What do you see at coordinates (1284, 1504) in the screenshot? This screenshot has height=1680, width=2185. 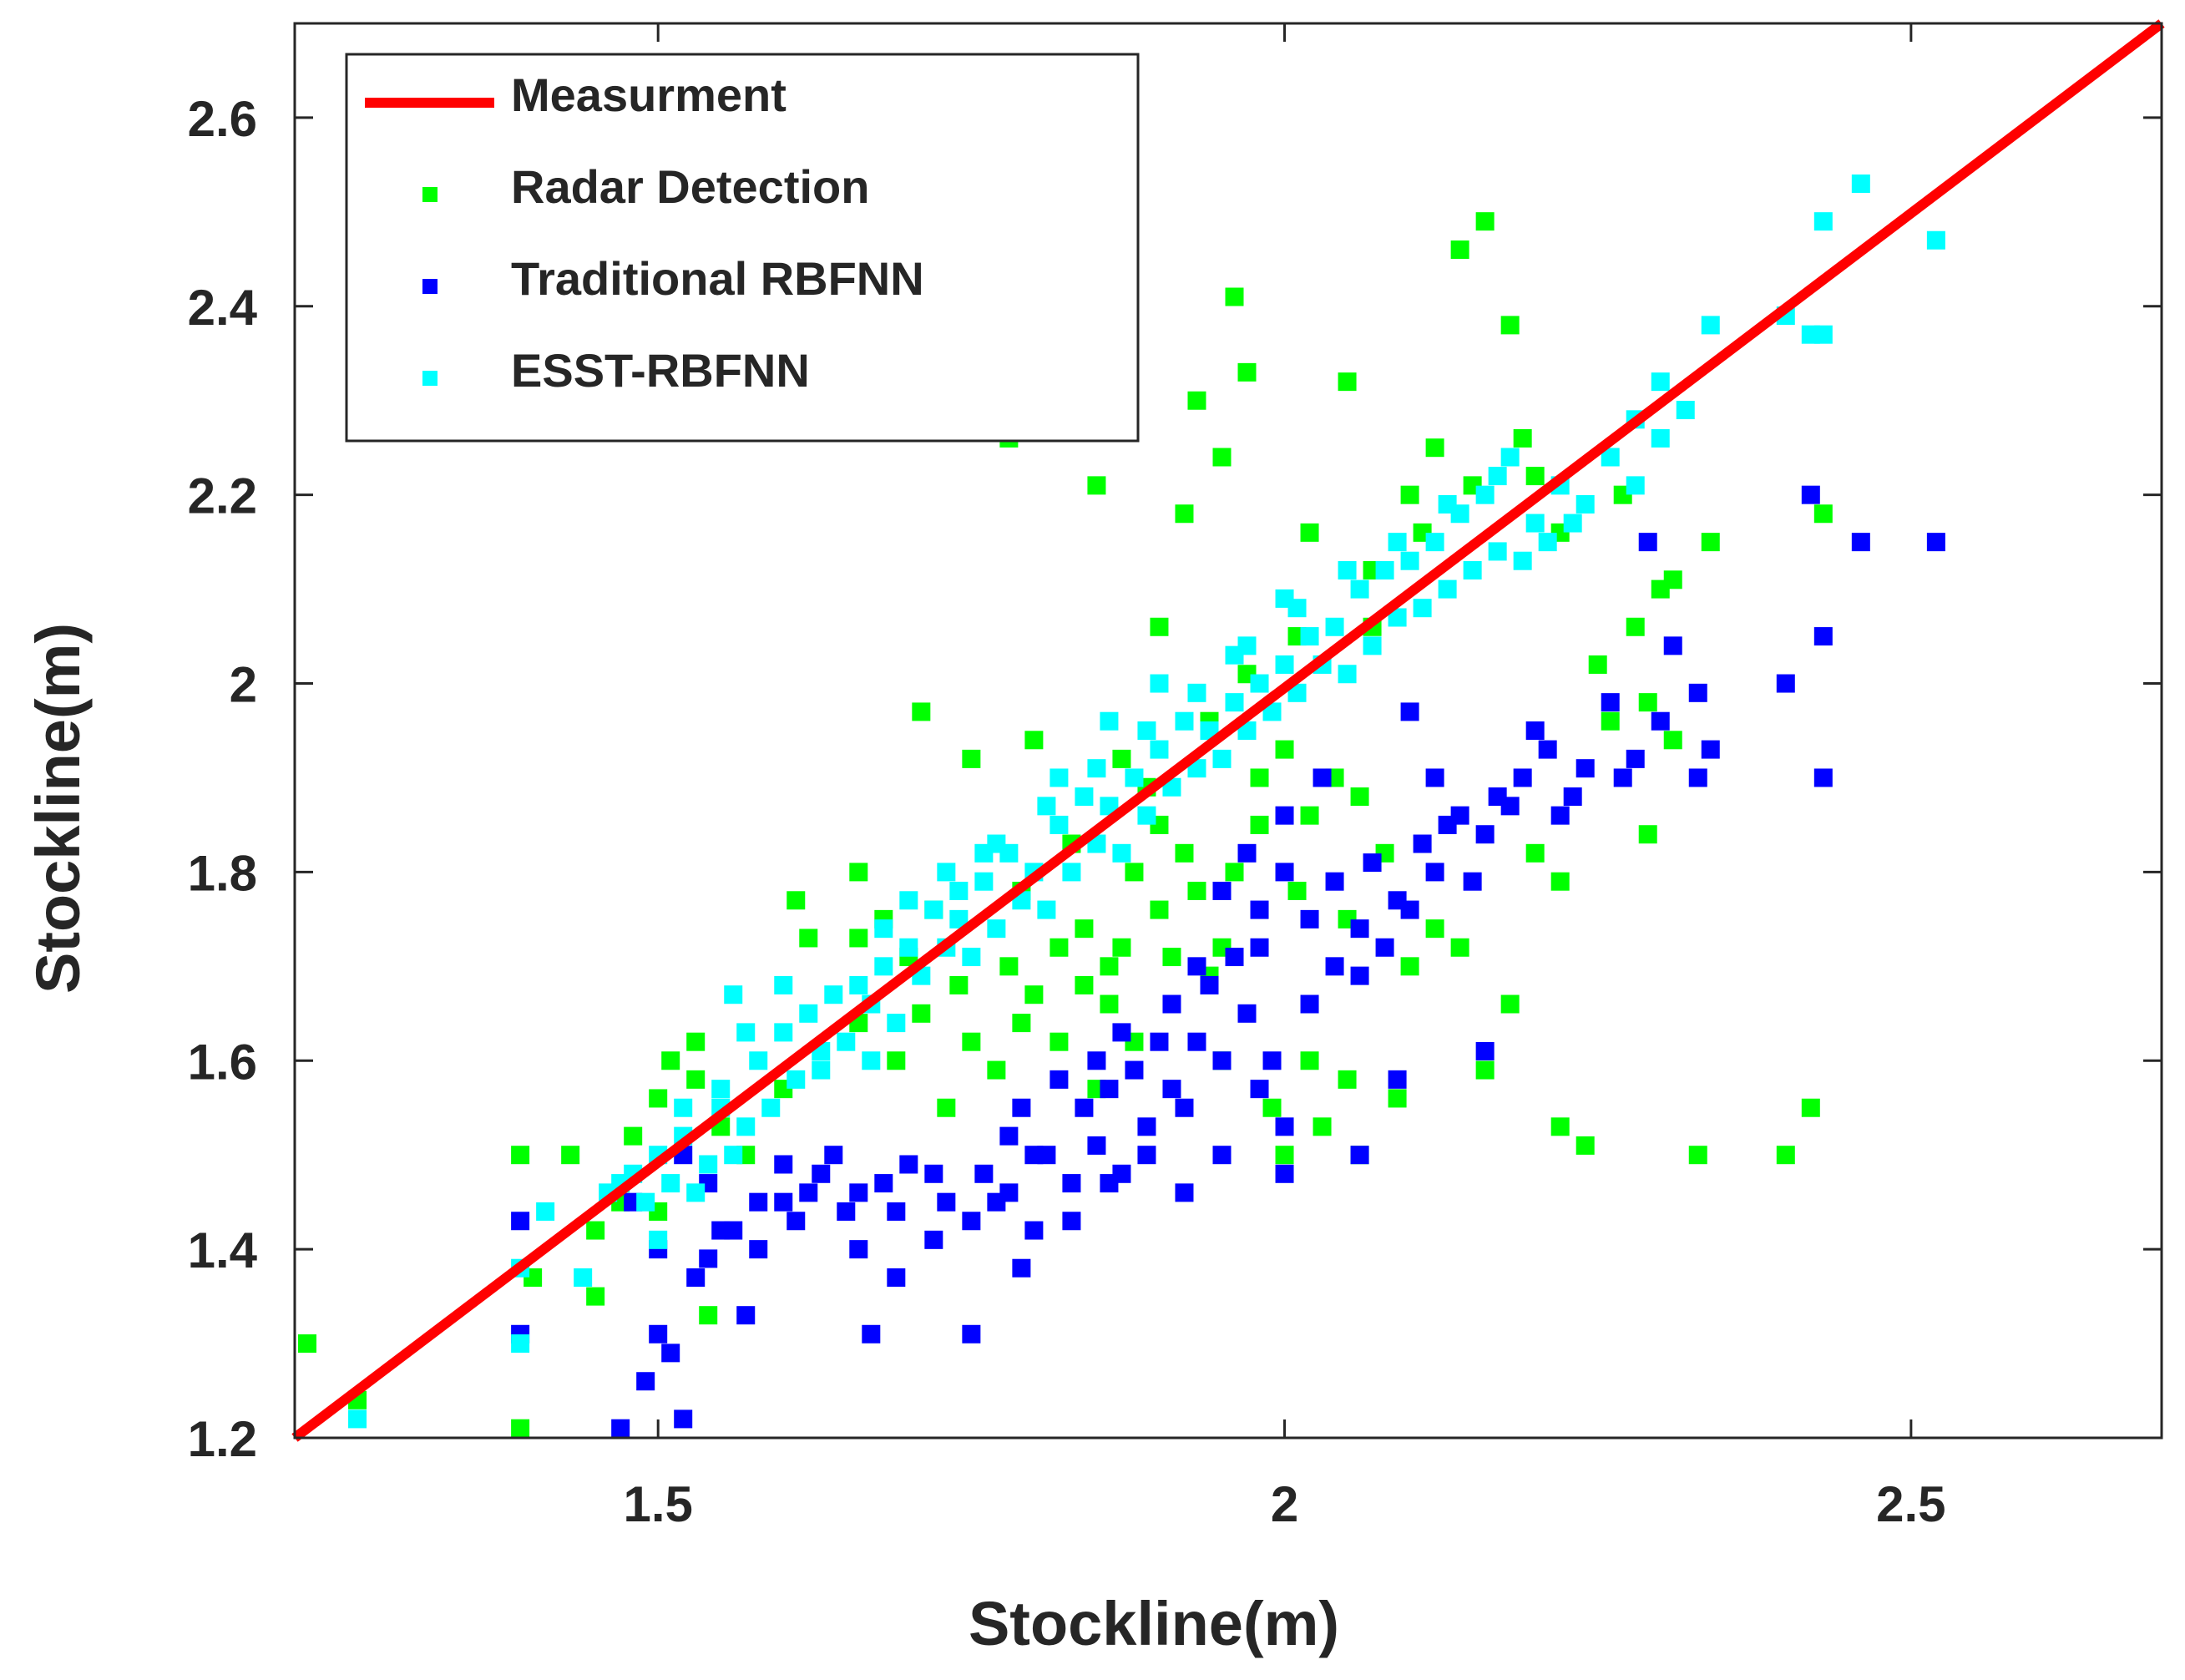 I see `x-tick-label: 2` at bounding box center [1284, 1504].